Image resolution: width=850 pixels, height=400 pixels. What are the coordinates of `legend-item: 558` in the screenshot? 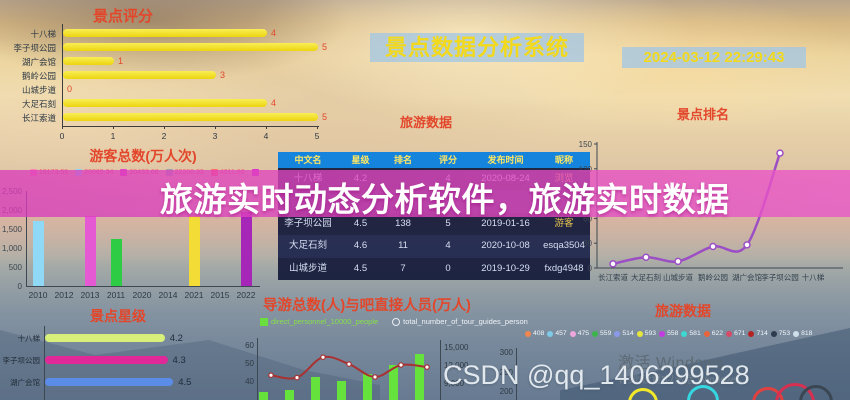 It's located at (668, 333).